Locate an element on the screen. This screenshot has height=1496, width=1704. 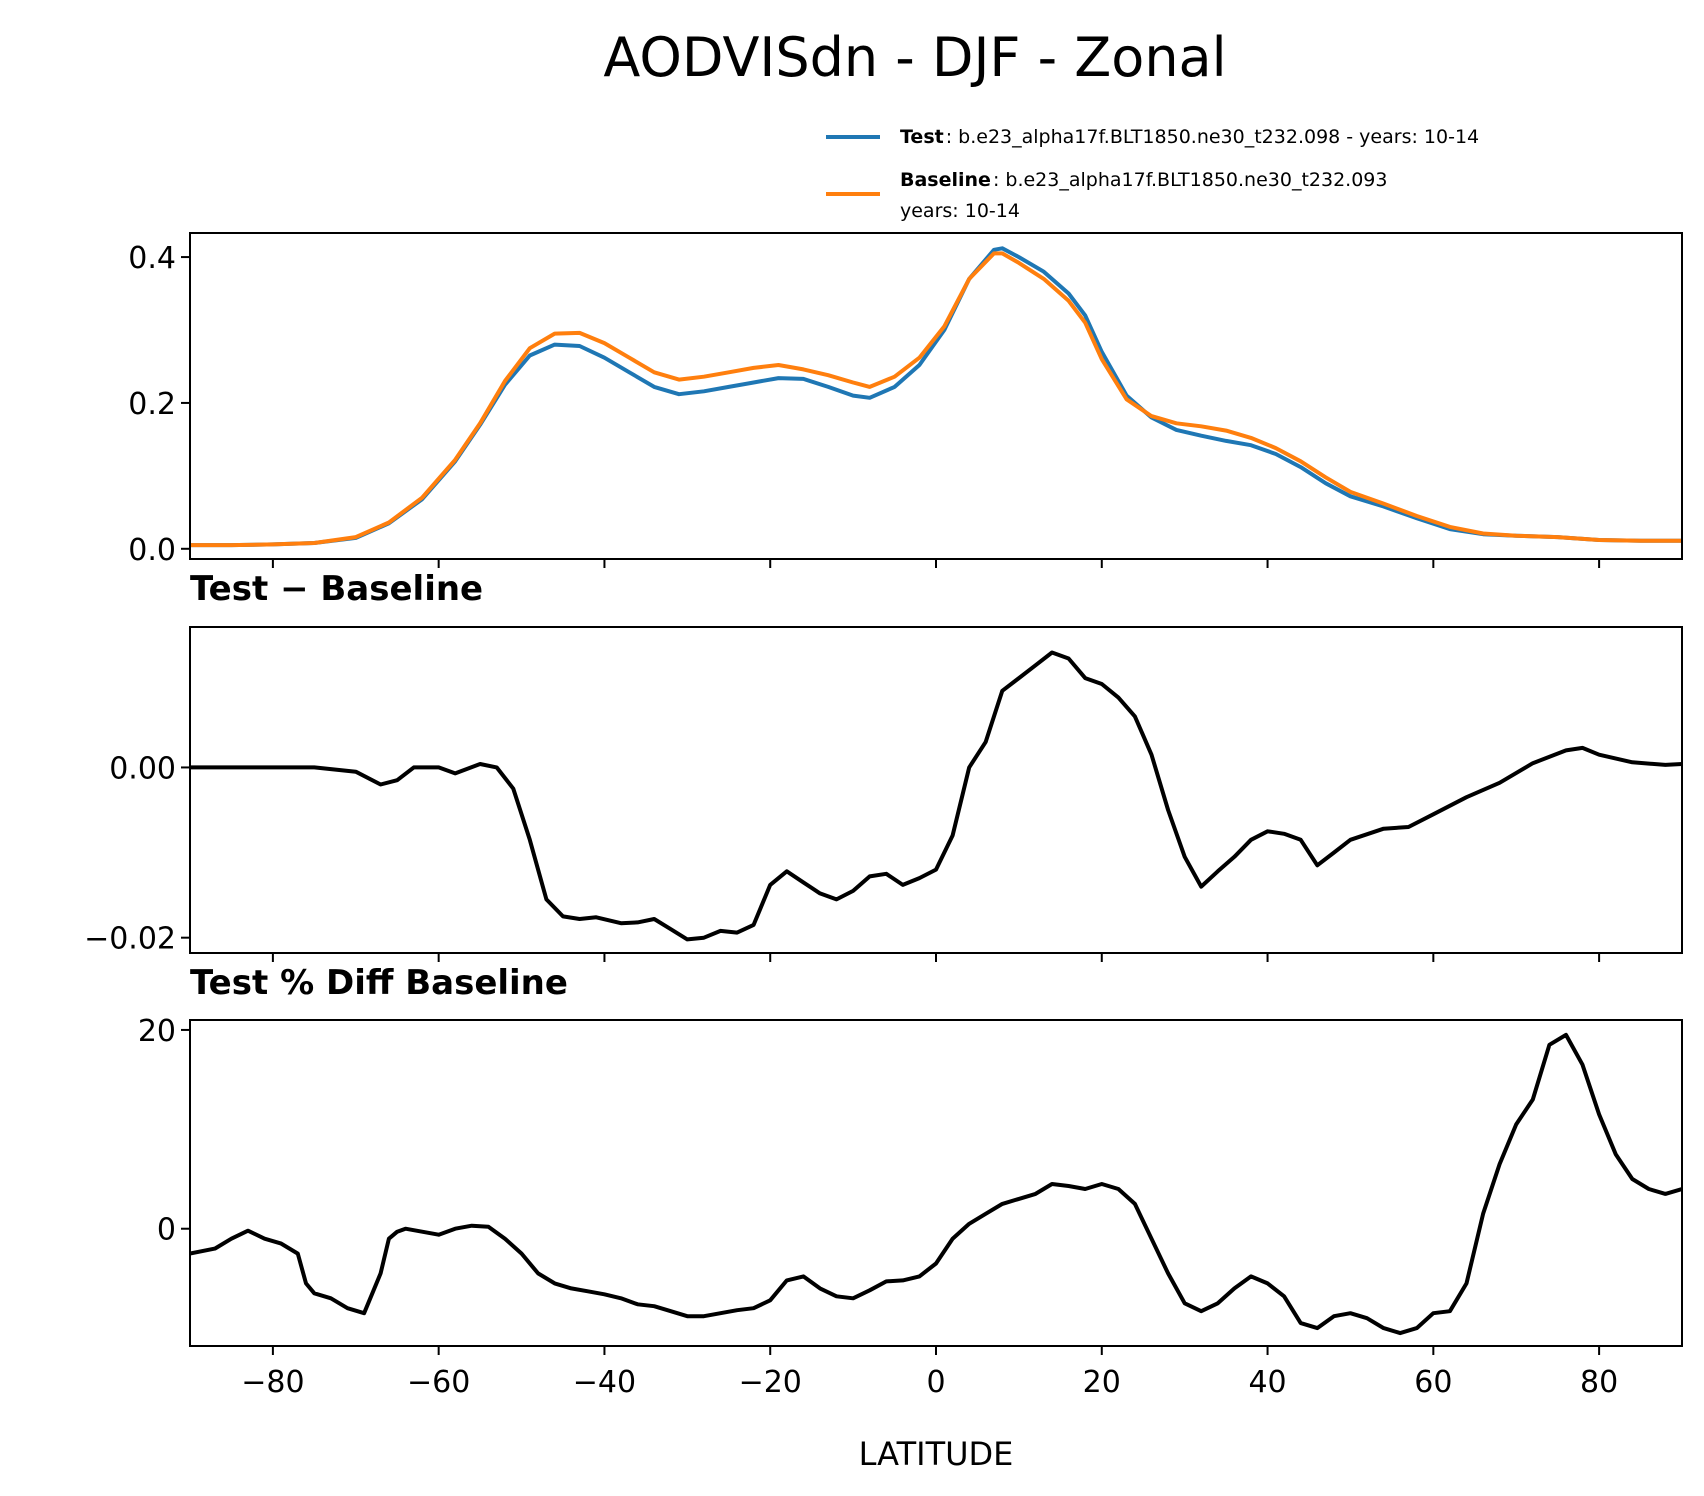
x-tick-label: −60 is located at coordinates (438, 1382).